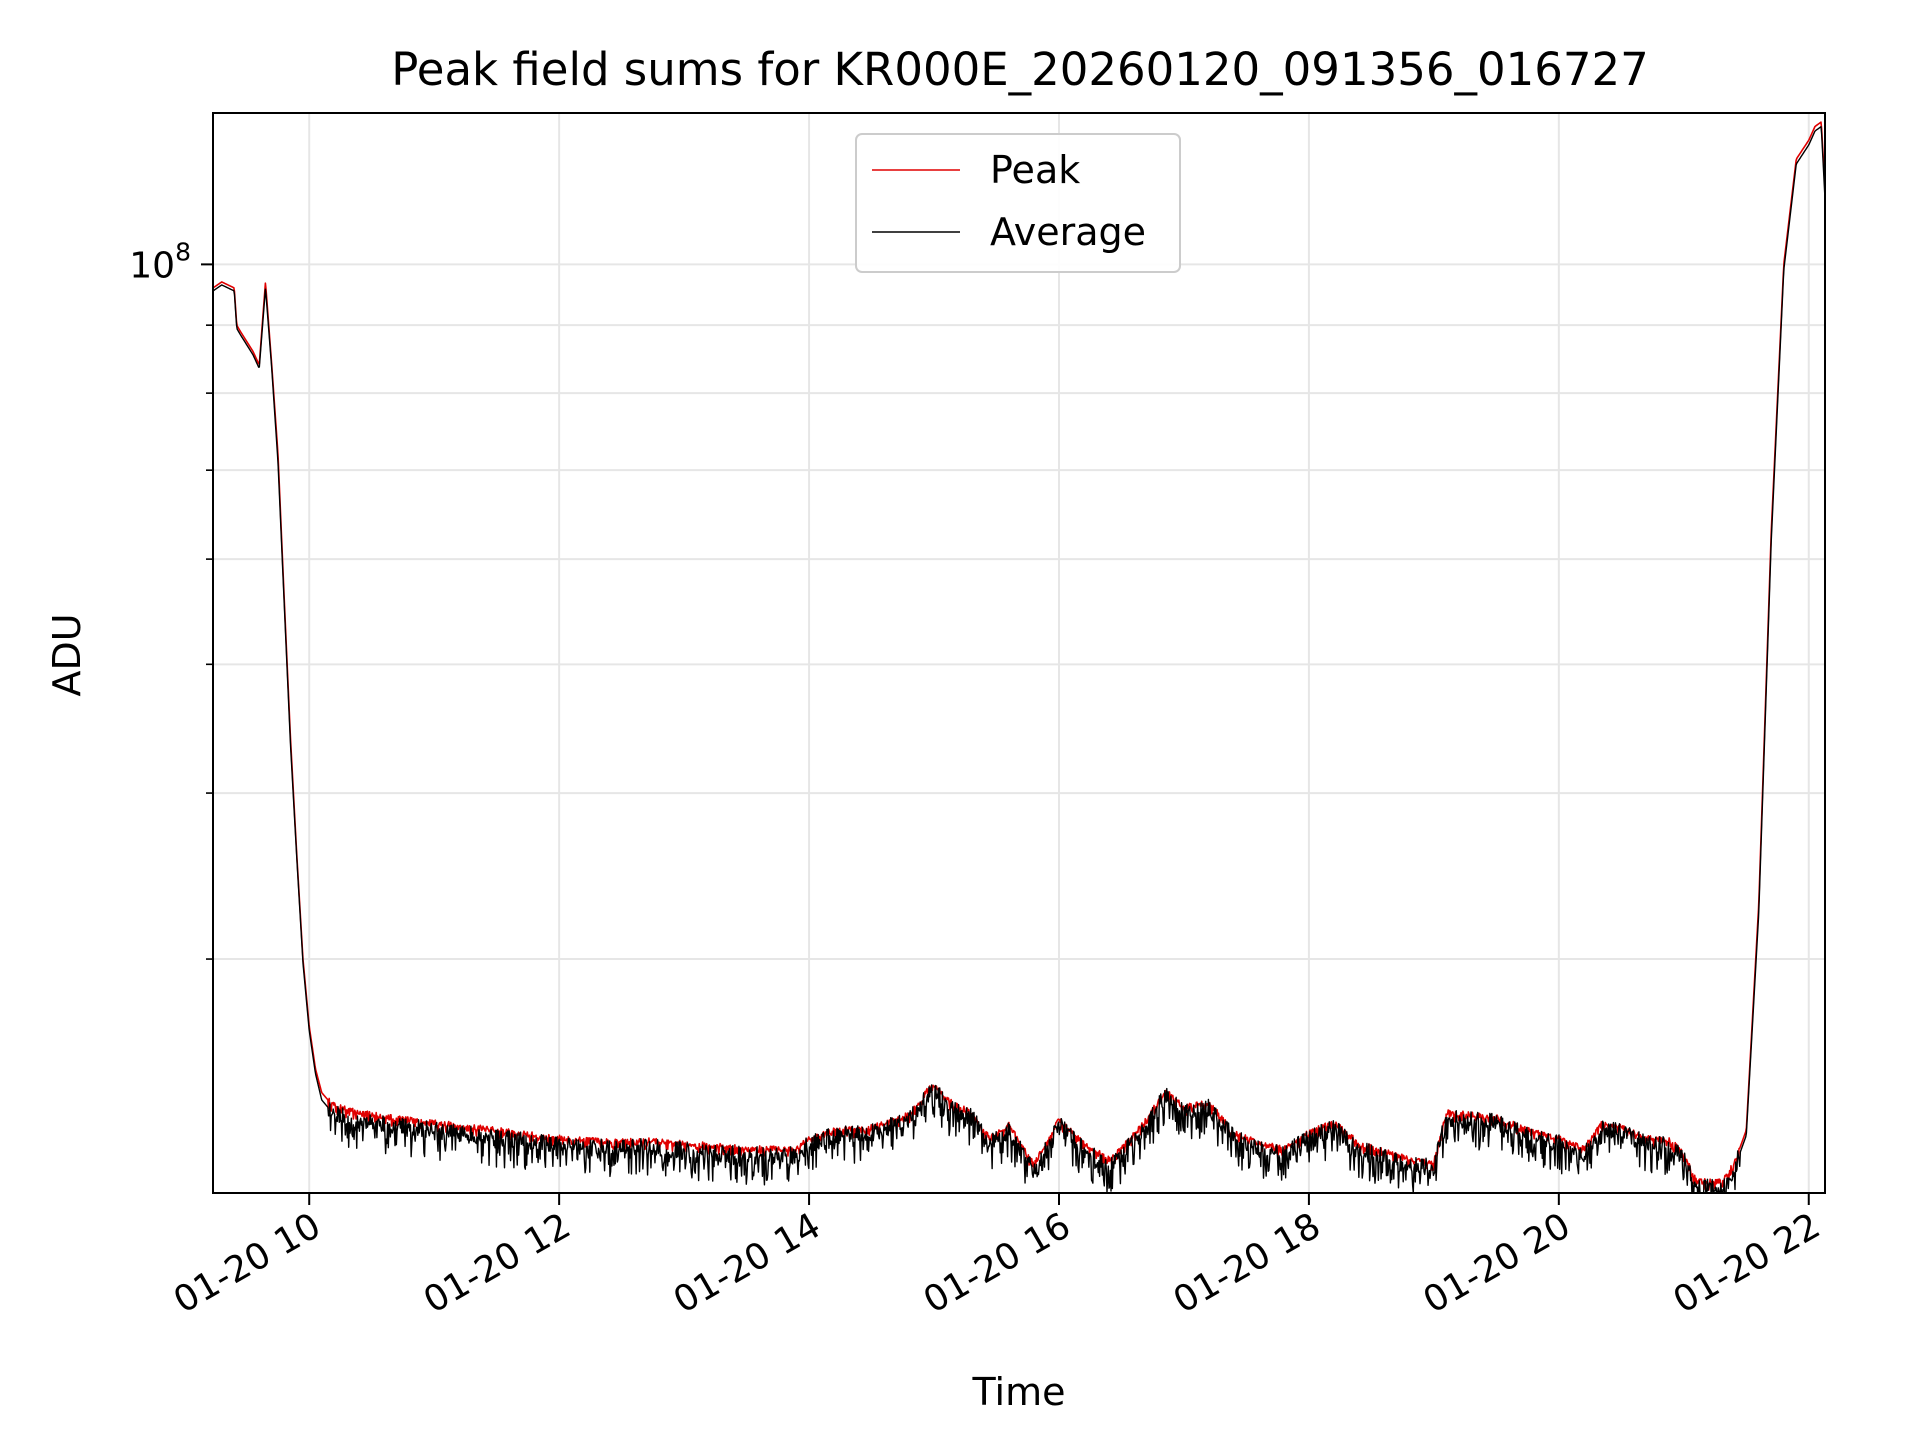 This screenshot has height=1440, width=1920. Describe the element at coordinates (1068, 232) in the screenshot. I see `legend-label-average: Average` at that location.